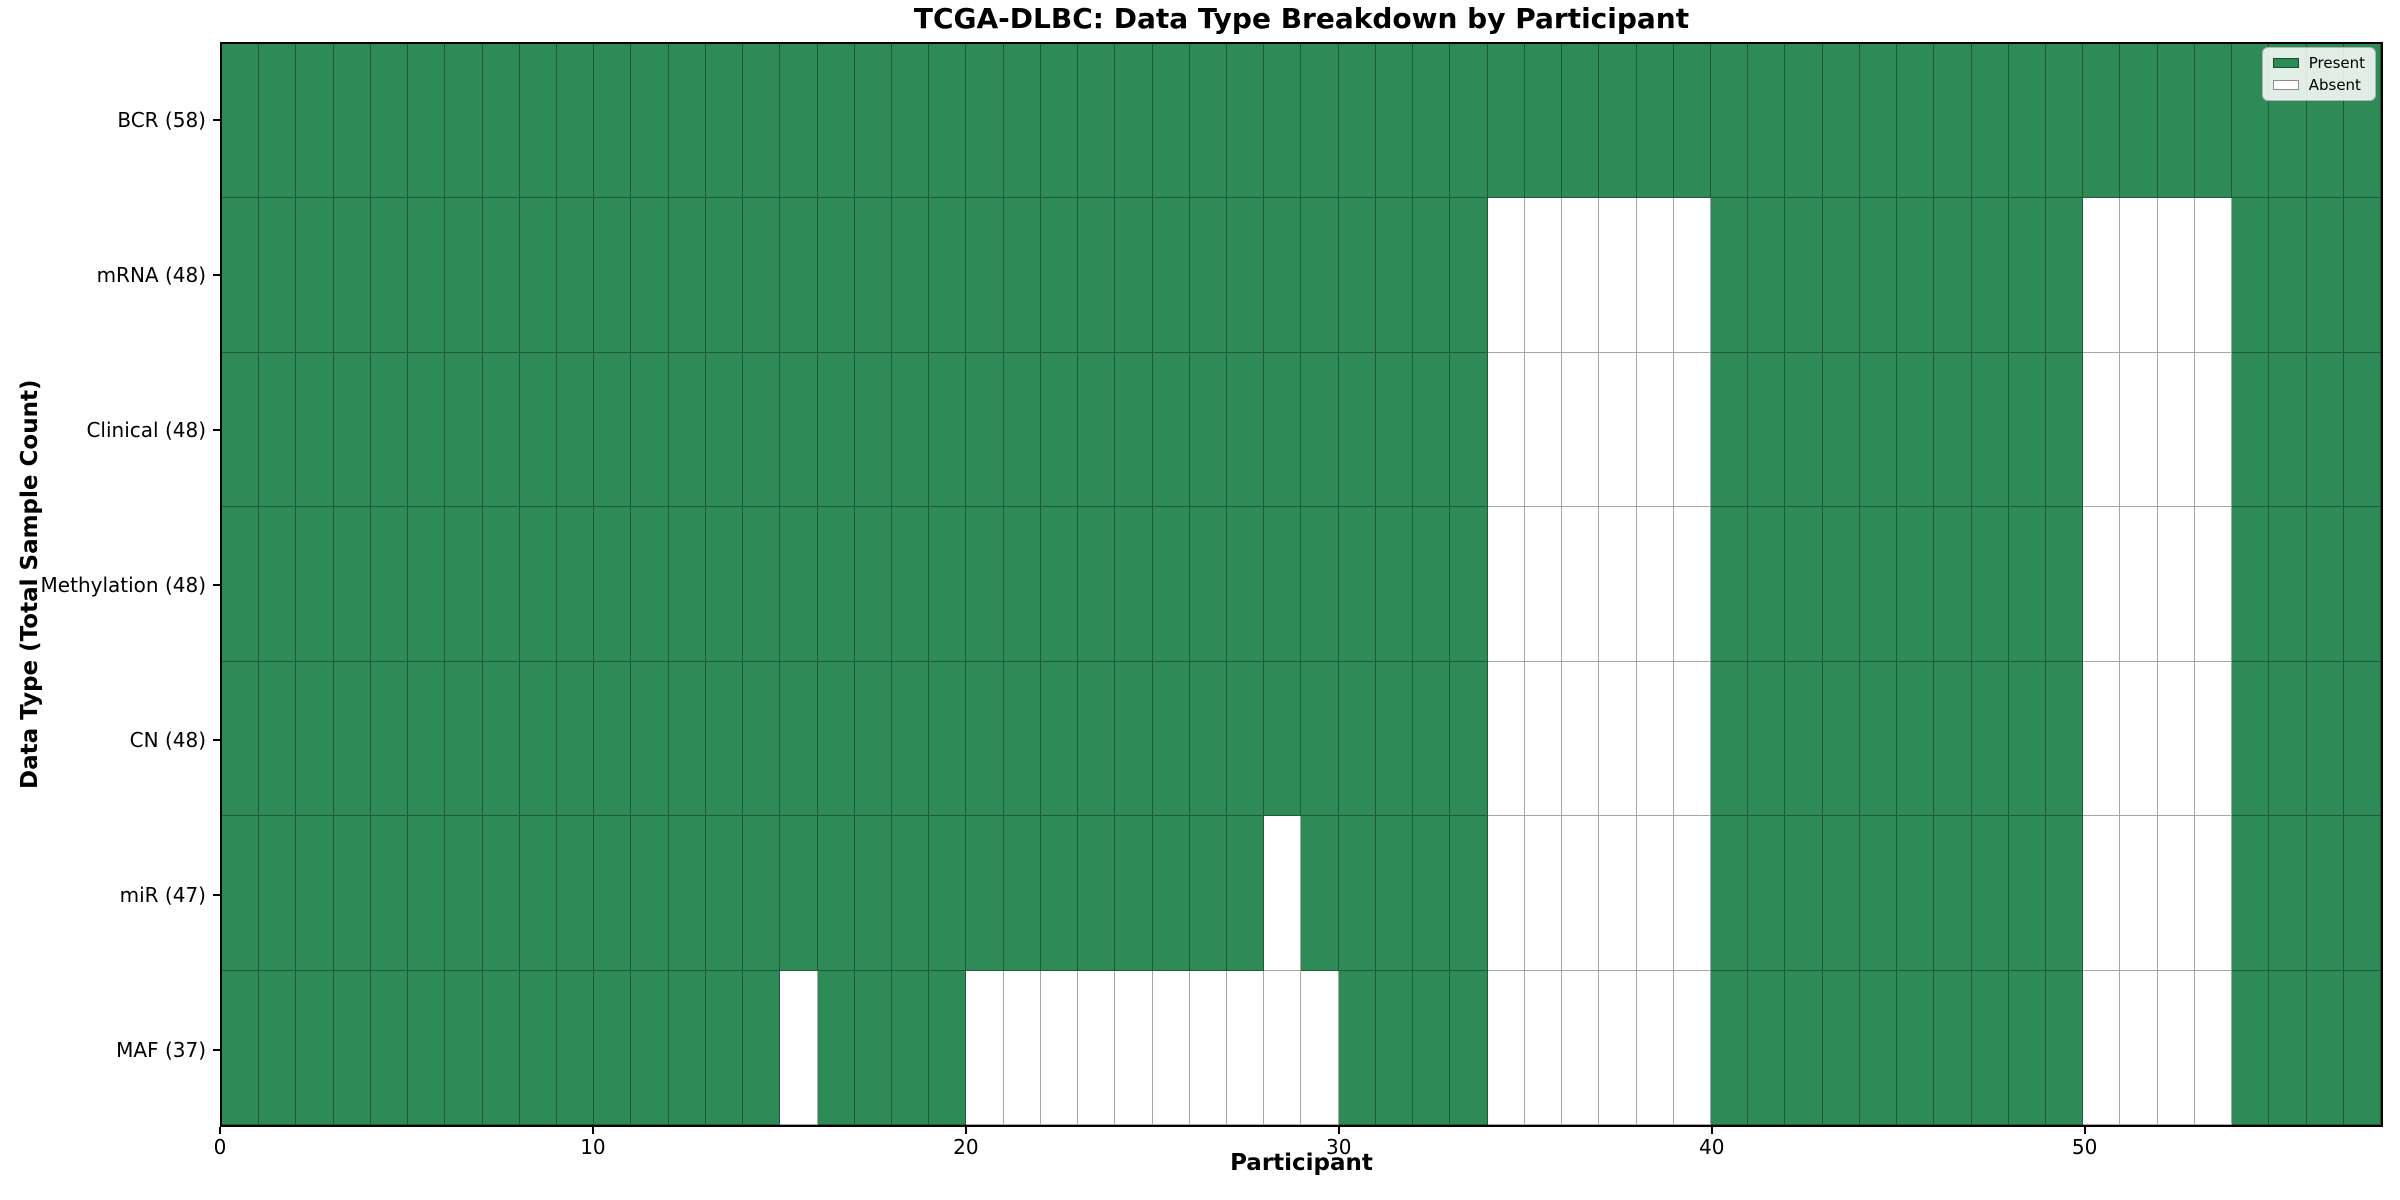  Describe the element at coordinates (167, 739) in the screenshot. I see `y-tick-label: CN (48)` at that location.